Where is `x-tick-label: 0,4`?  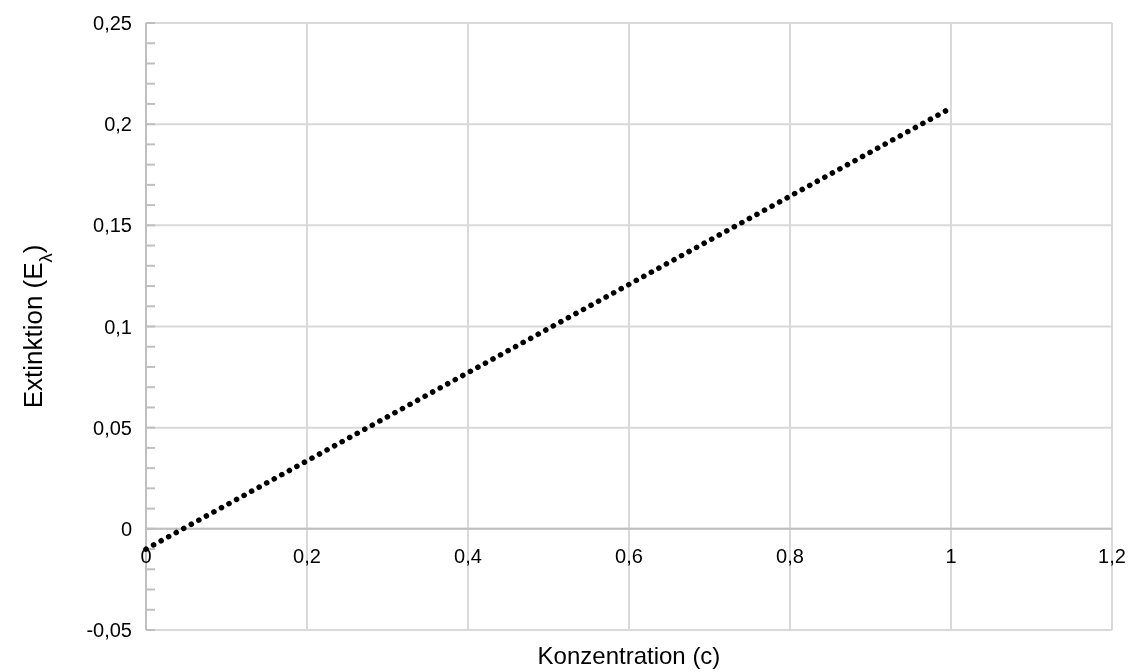
x-tick-label: 0,4 is located at coordinates (468, 555).